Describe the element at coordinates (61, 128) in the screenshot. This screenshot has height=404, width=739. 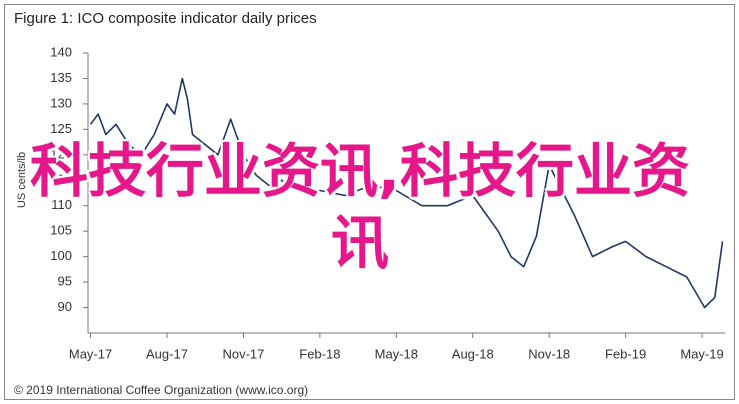
I see `y-tick-label: 125` at that location.